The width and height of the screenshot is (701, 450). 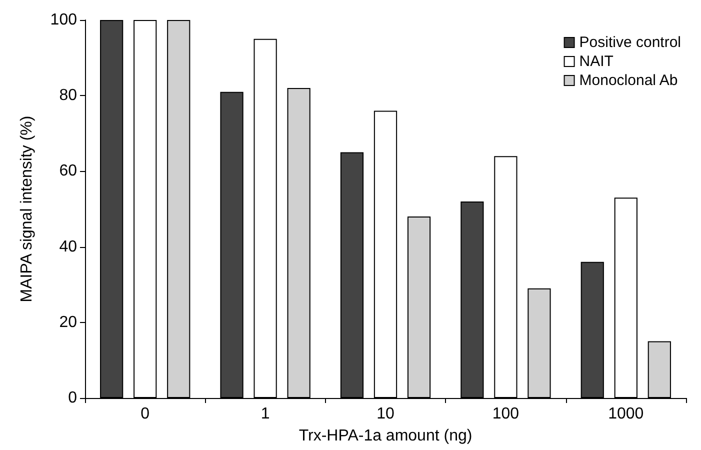 What do you see at coordinates (68, 95) in the screenshot?
I see `y-tick-label: 80` at bounding box center [68, 95].